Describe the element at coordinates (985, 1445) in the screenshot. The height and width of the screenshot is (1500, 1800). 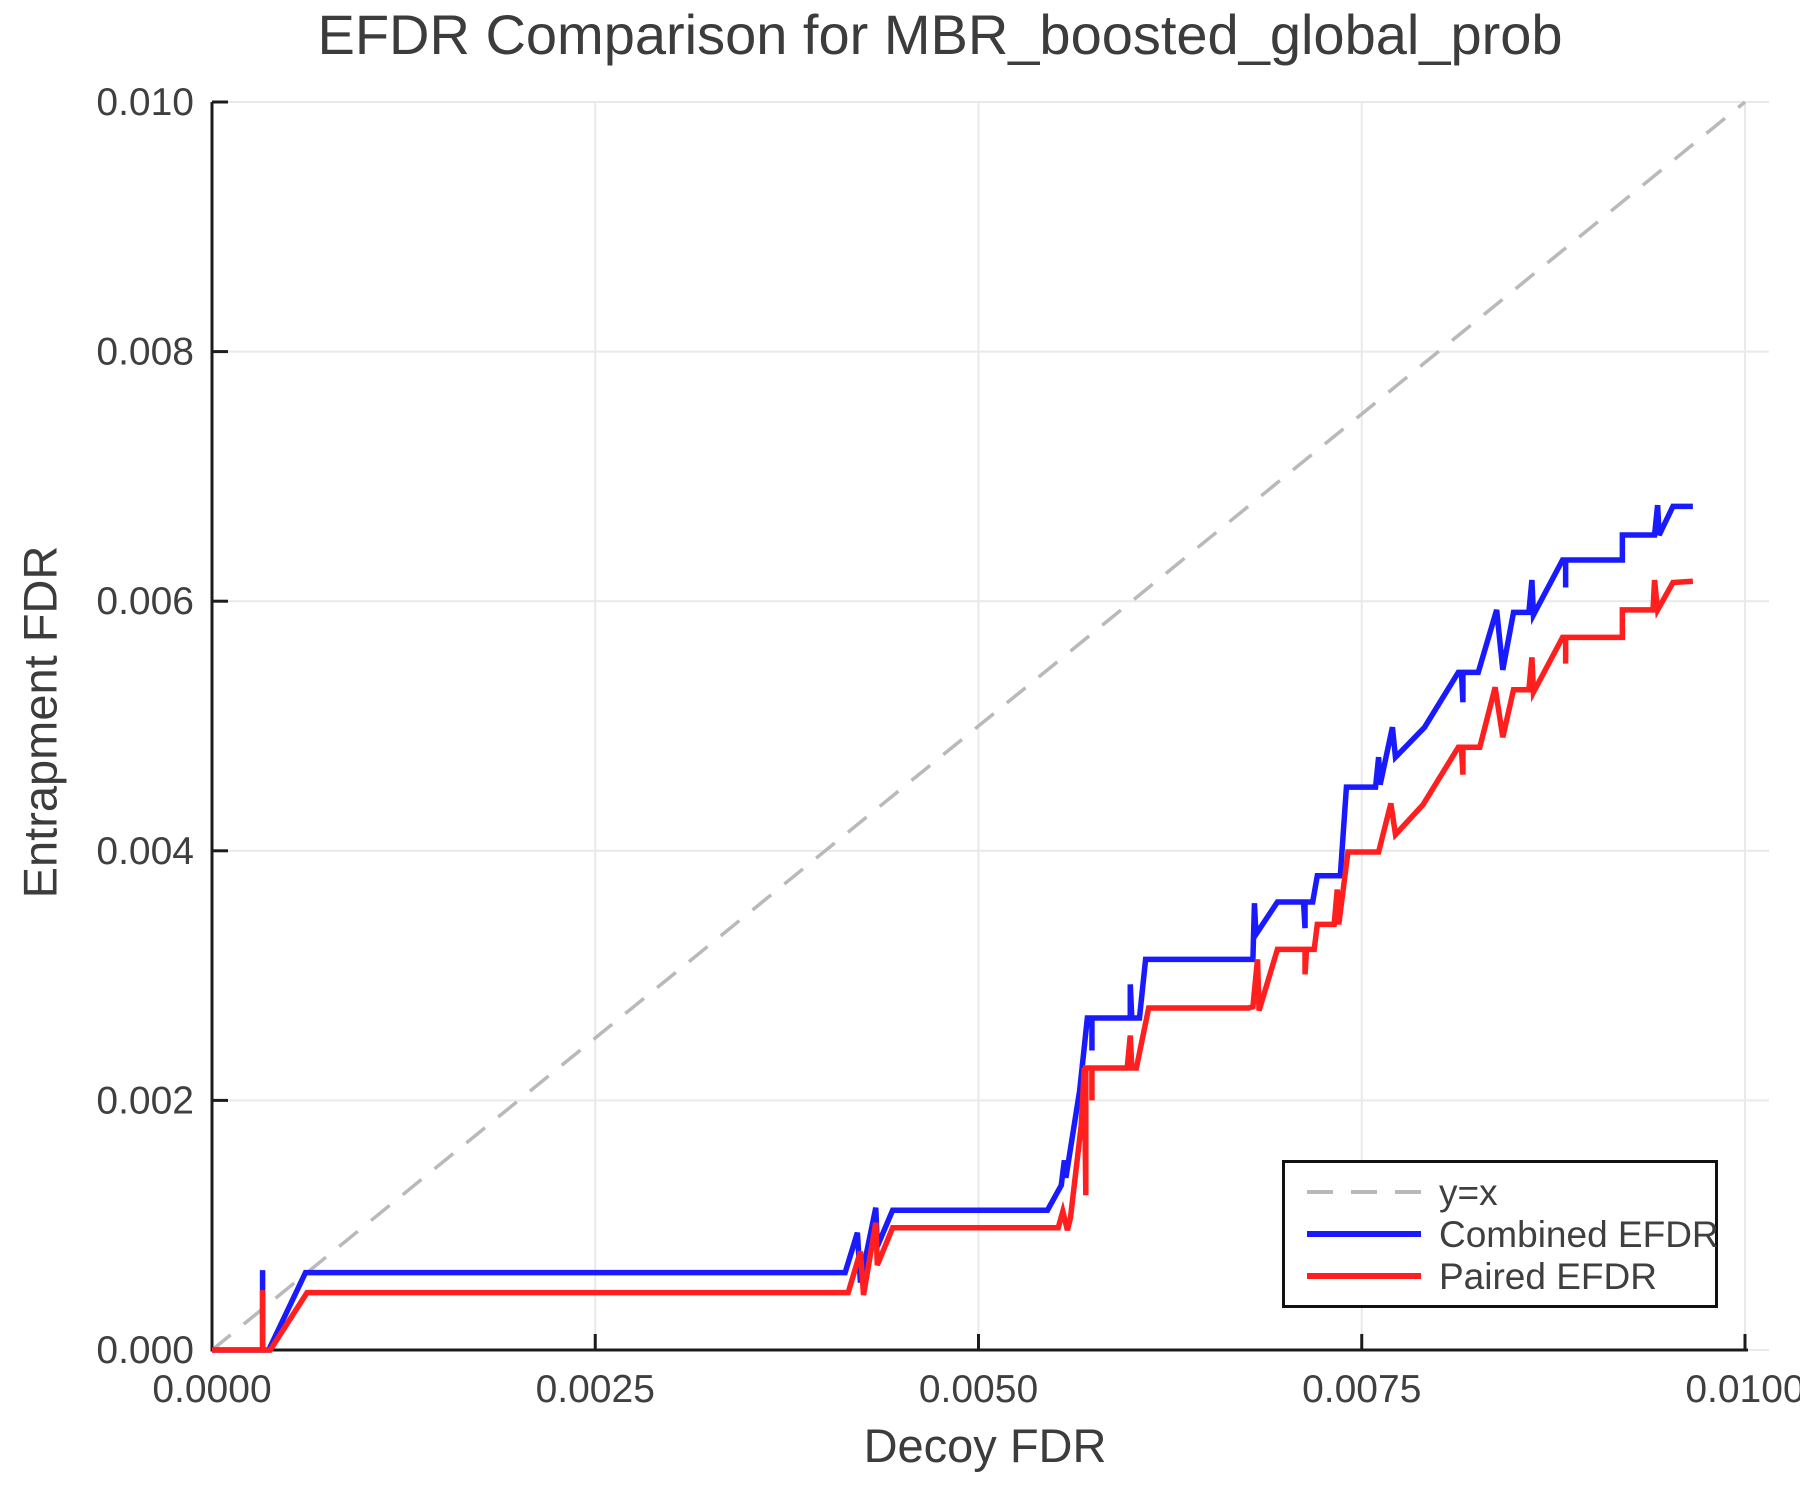
I see `x-axis-title: Decoy FDR` at that location.